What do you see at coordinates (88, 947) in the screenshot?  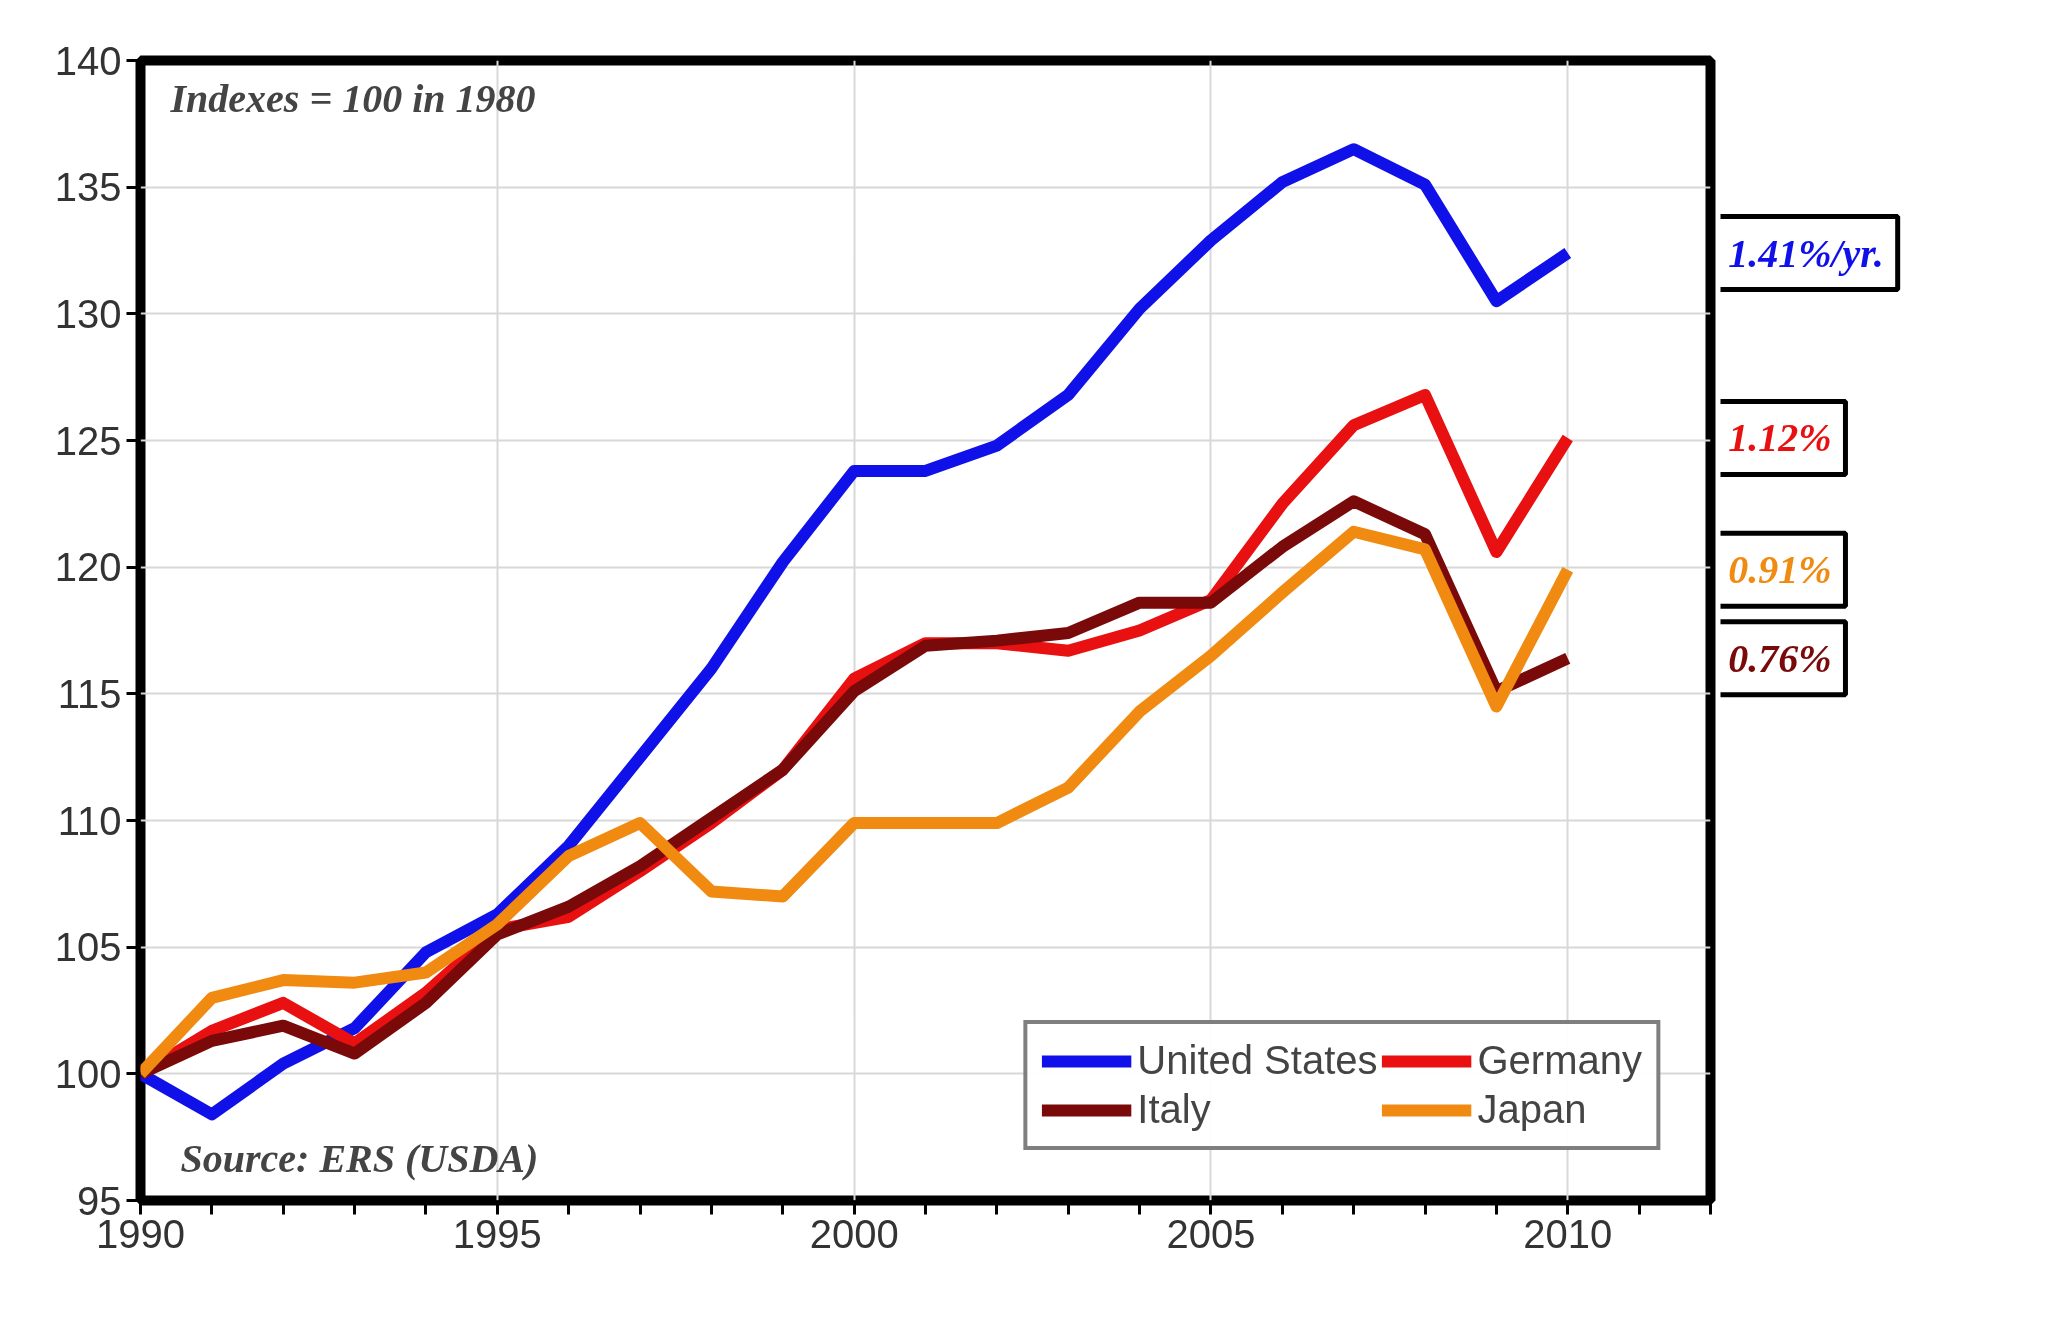 I see `y-tick-label: 105` at bounding box center [88, 947].